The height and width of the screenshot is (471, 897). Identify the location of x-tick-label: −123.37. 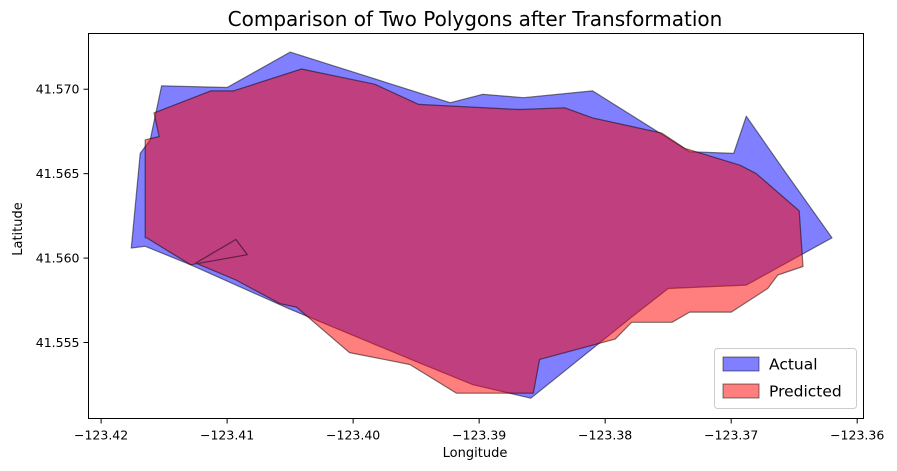
(731, 435).